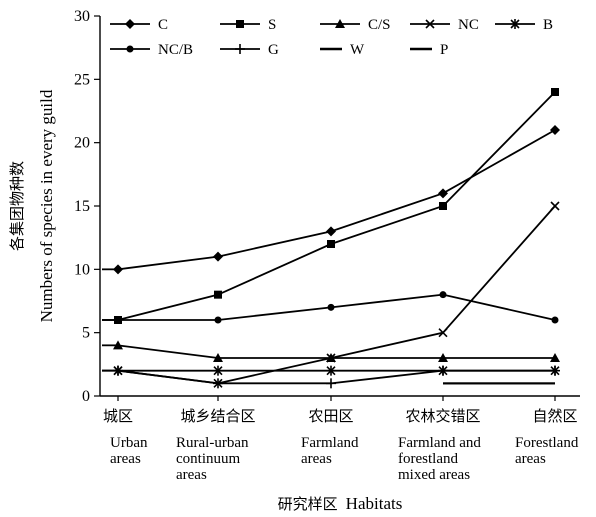  I want to click on legend-item-w: W, so click(342, 50).